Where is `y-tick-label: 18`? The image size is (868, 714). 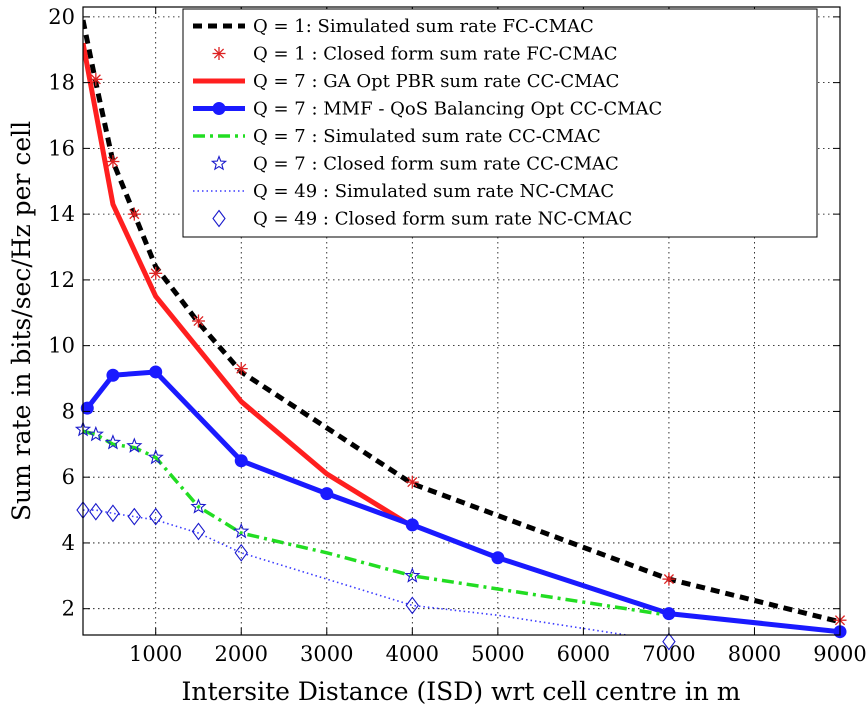
y-tick-label: 18 is located at coordinates (61, 83).